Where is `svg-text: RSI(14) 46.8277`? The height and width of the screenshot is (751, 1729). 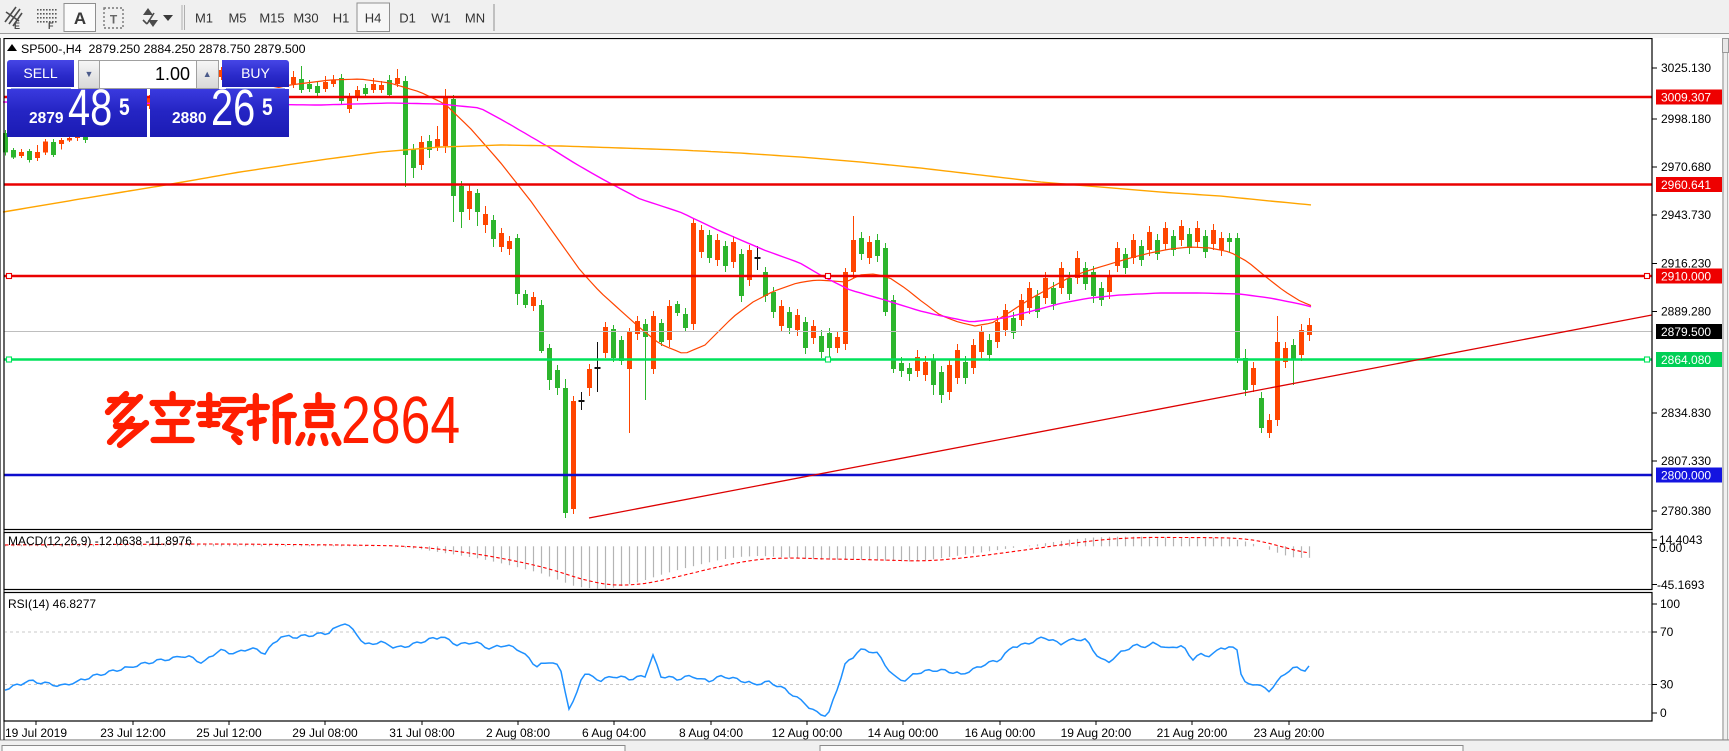
svg-text: RSI(14) 46.8277 is located at coordinates (52, 604).